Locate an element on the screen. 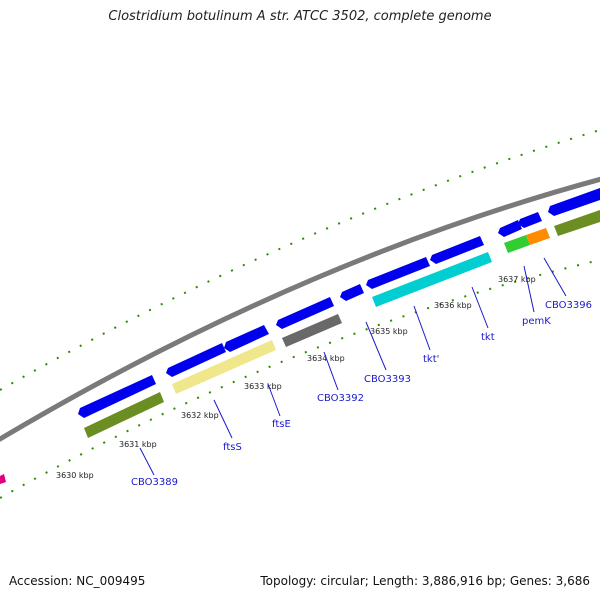 The image size is (600, 600). gene-label-CBO3389: CBO3389 is located at coordinates (154, 482).